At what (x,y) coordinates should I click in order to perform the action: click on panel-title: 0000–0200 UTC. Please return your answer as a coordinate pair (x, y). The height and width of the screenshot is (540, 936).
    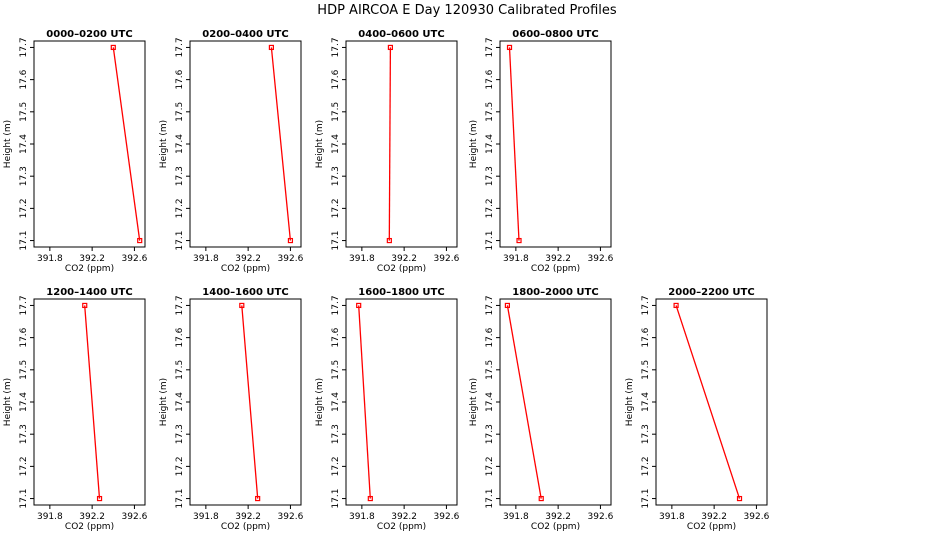
    Looking at the image, I should click on (89, 34).